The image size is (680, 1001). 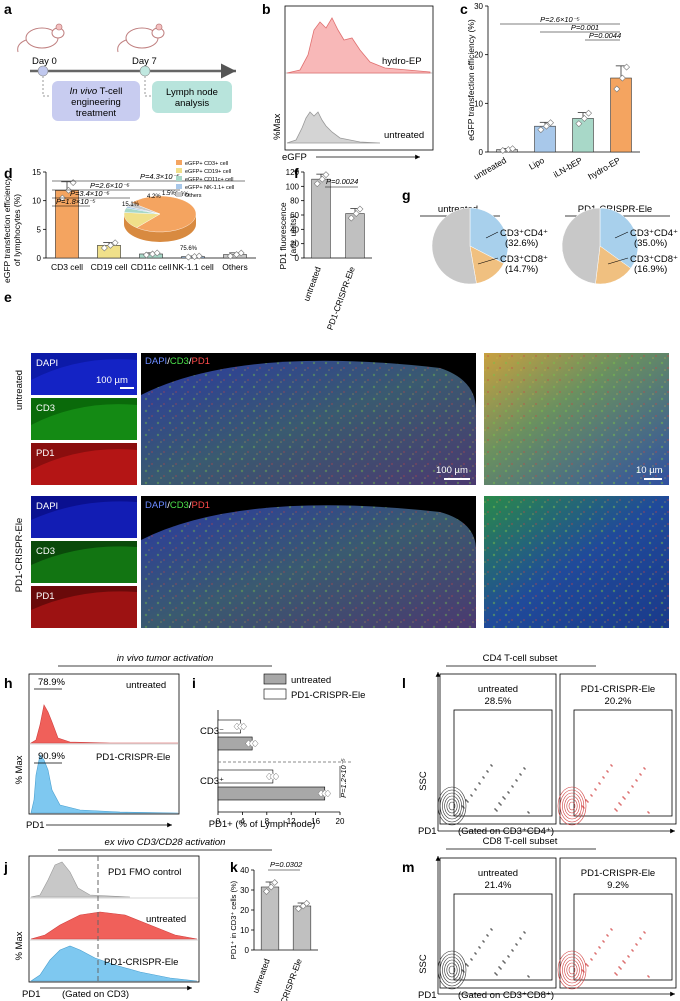 I want to click on i-tick-label: 4, so click(x=242, y=821).